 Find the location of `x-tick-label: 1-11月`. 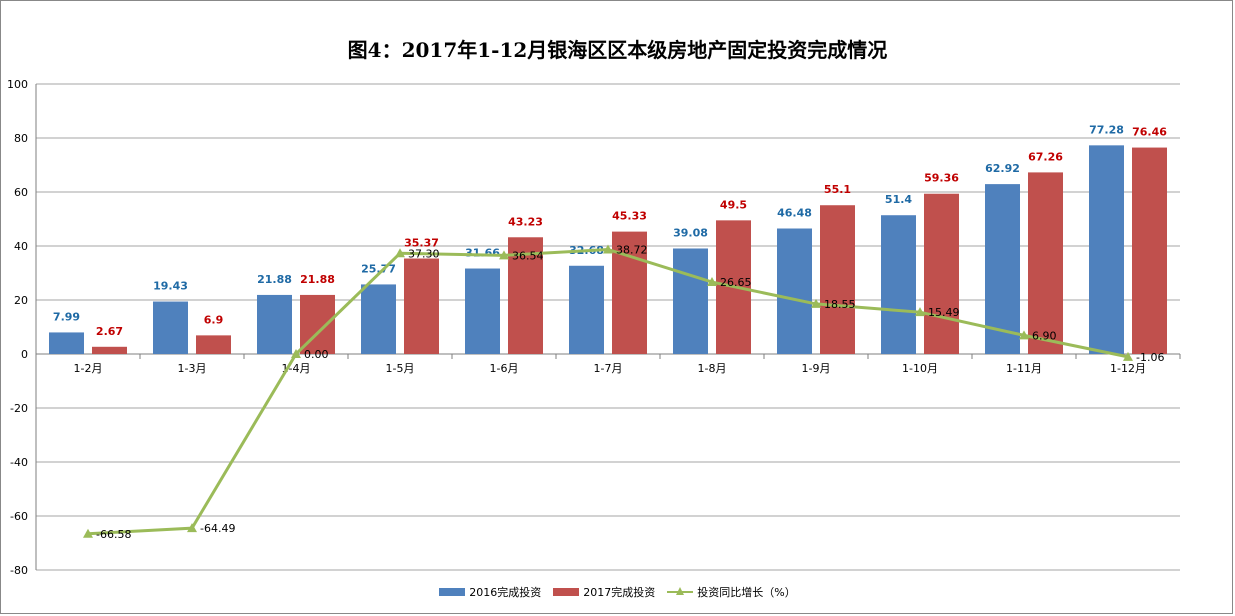

x-tick-label: 1-11月 is located at coordinates (1024, 368).